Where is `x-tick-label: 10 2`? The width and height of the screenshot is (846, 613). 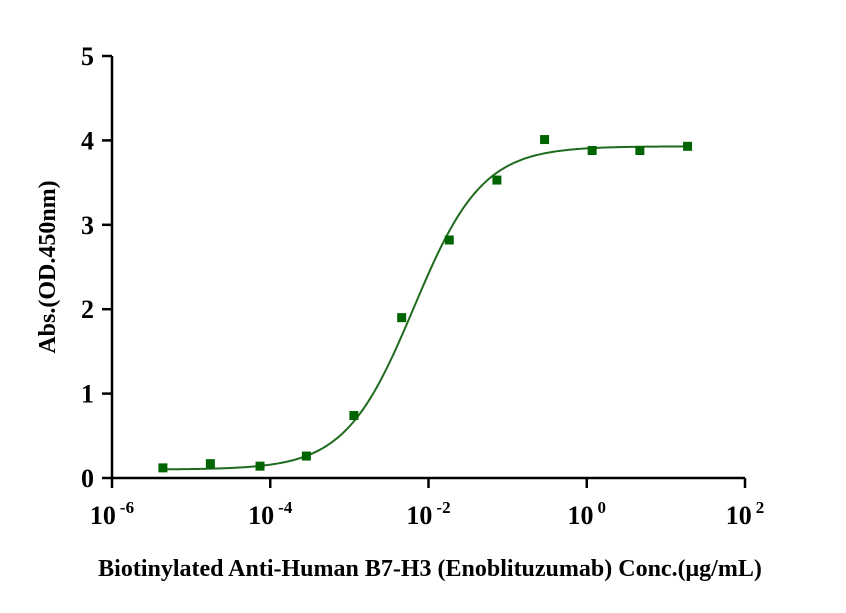 x-tick-label: 10 2 is located at coordinates (745, 514).